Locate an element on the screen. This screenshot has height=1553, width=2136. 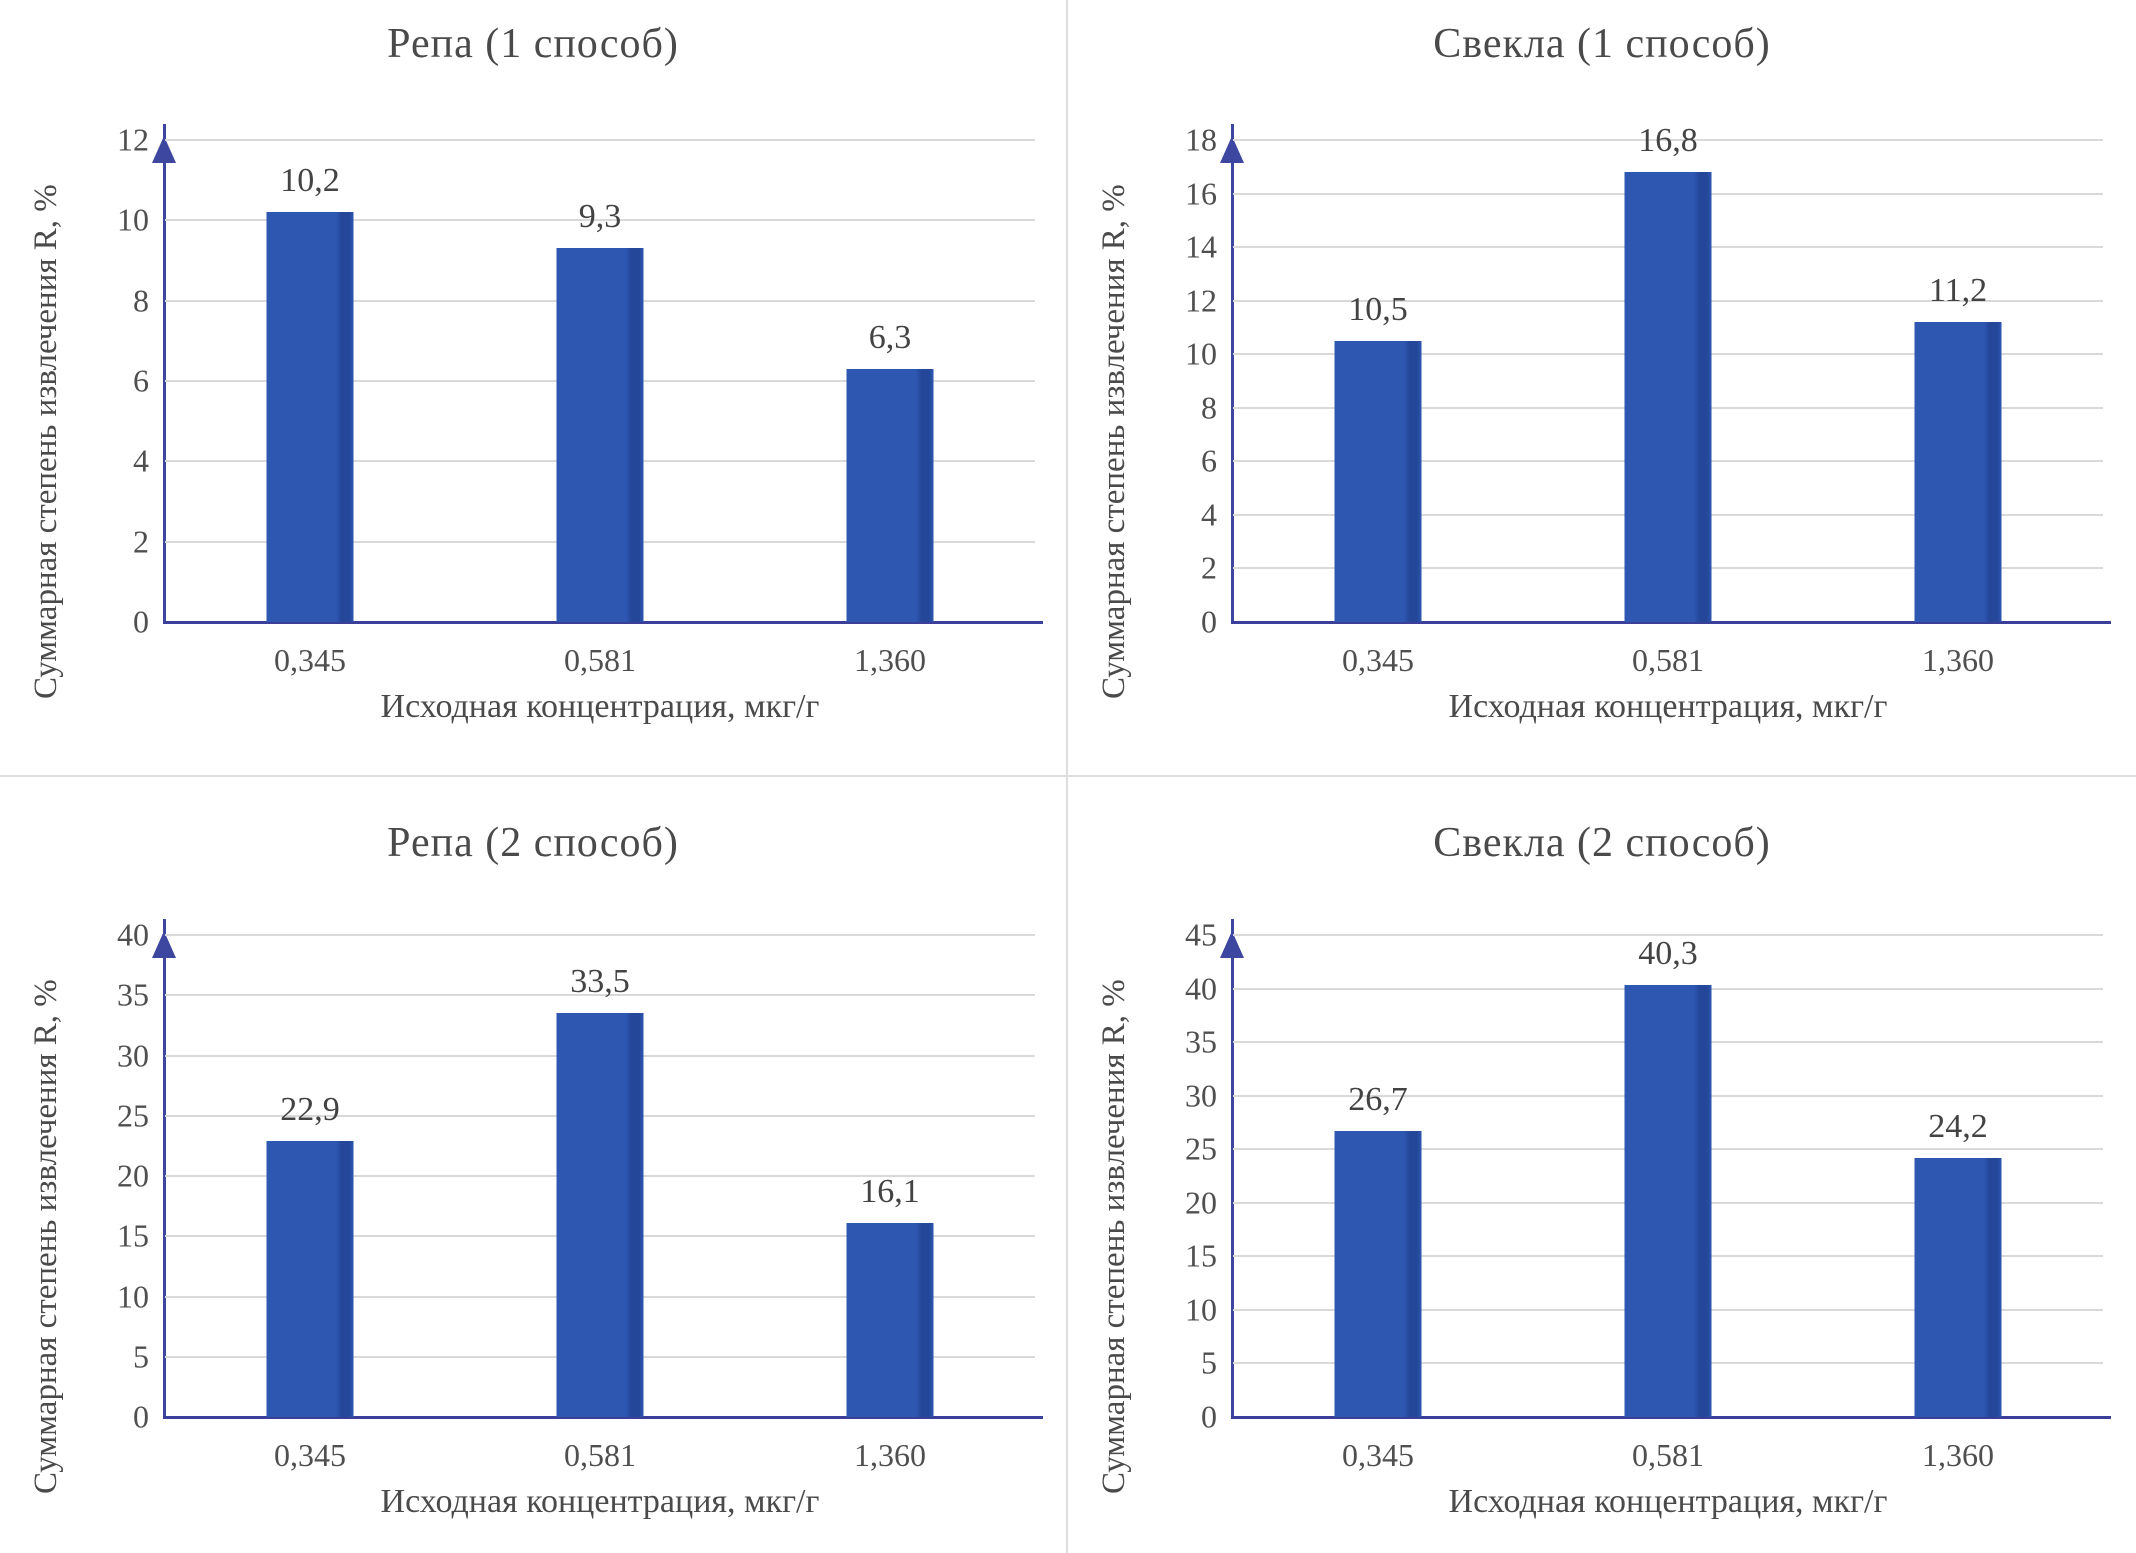
chart-title: Репа (1 способ) is located at coordinates (533, 44).